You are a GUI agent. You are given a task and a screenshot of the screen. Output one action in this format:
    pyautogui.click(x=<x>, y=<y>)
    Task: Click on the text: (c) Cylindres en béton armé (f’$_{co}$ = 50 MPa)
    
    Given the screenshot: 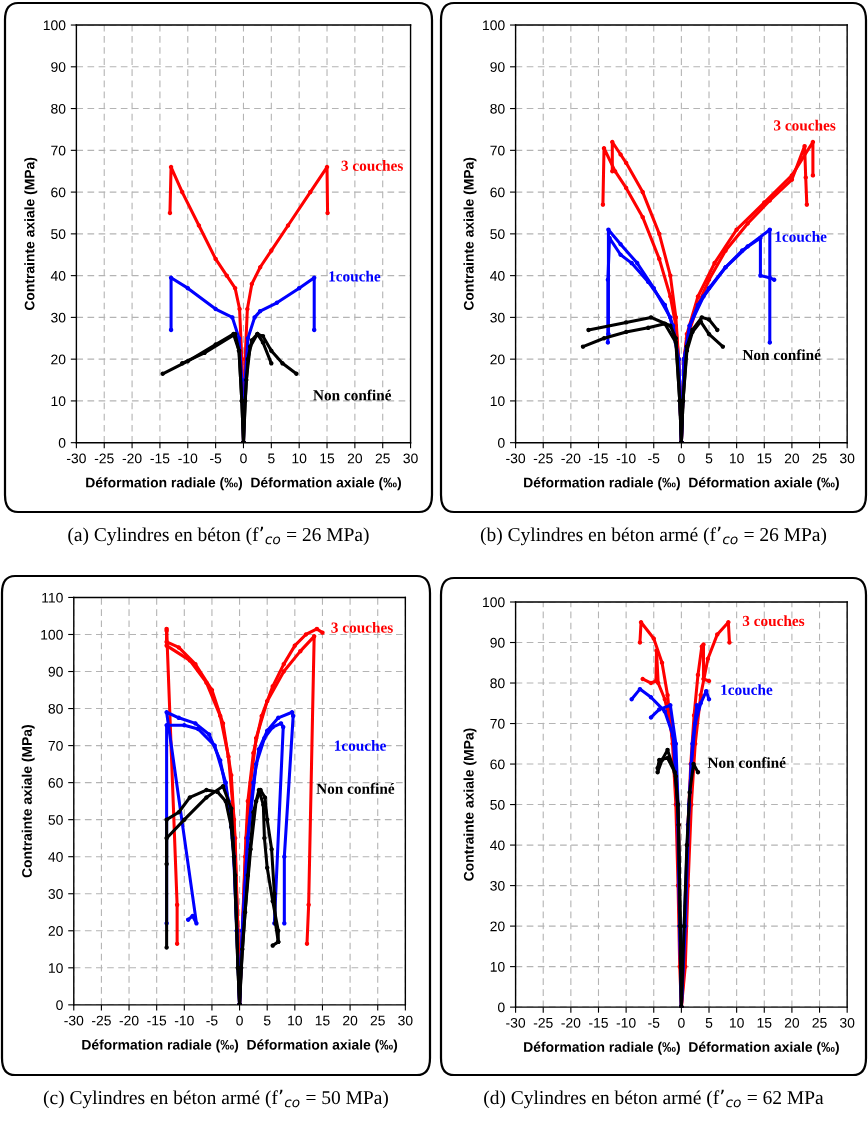 What is the action you would take?
    pyautogui.click(x=215, y=1099)
    